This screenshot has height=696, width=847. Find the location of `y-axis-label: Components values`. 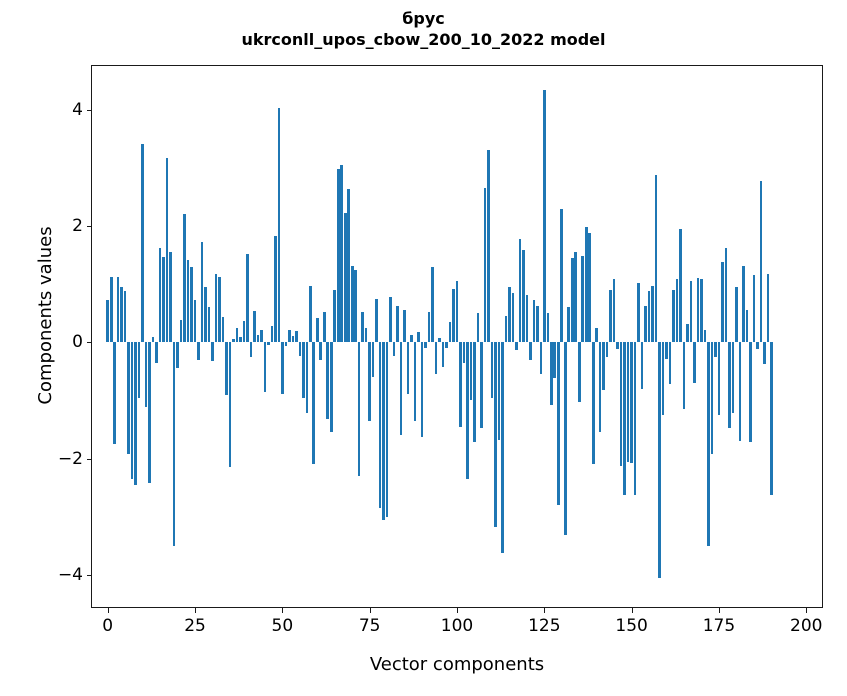

y-axis-label: Components values is located at coordinates (45, 315).